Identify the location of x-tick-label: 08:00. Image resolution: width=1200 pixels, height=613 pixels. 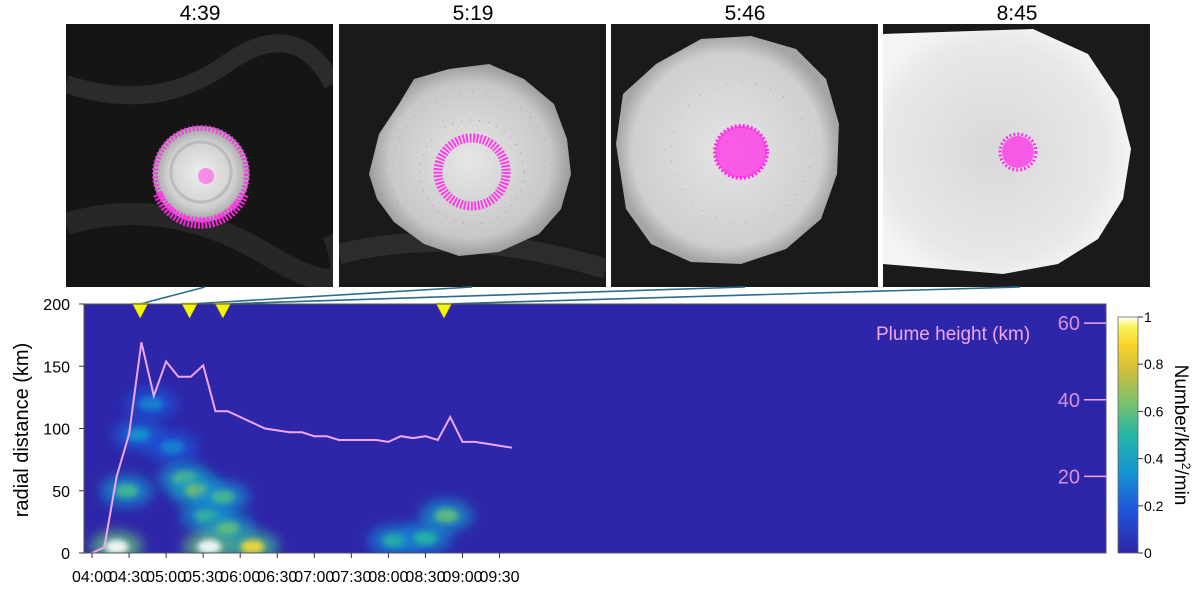
(388, 577).